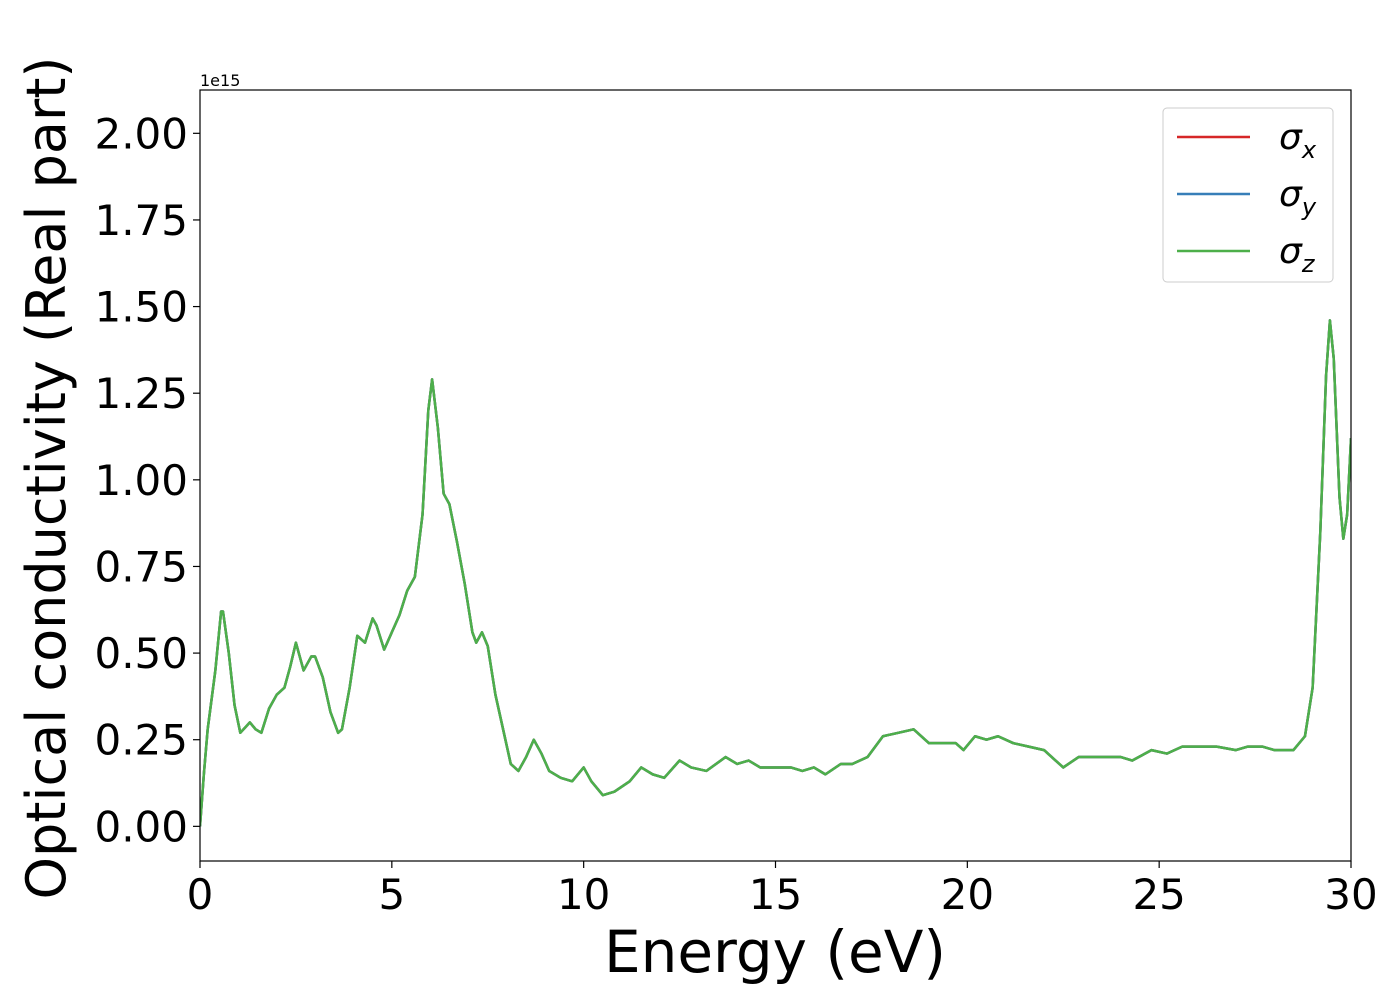  Describe the element at coordinates (775, 952) in the screenshot. I see `x-axis-label: Energy (eV)` at that location.